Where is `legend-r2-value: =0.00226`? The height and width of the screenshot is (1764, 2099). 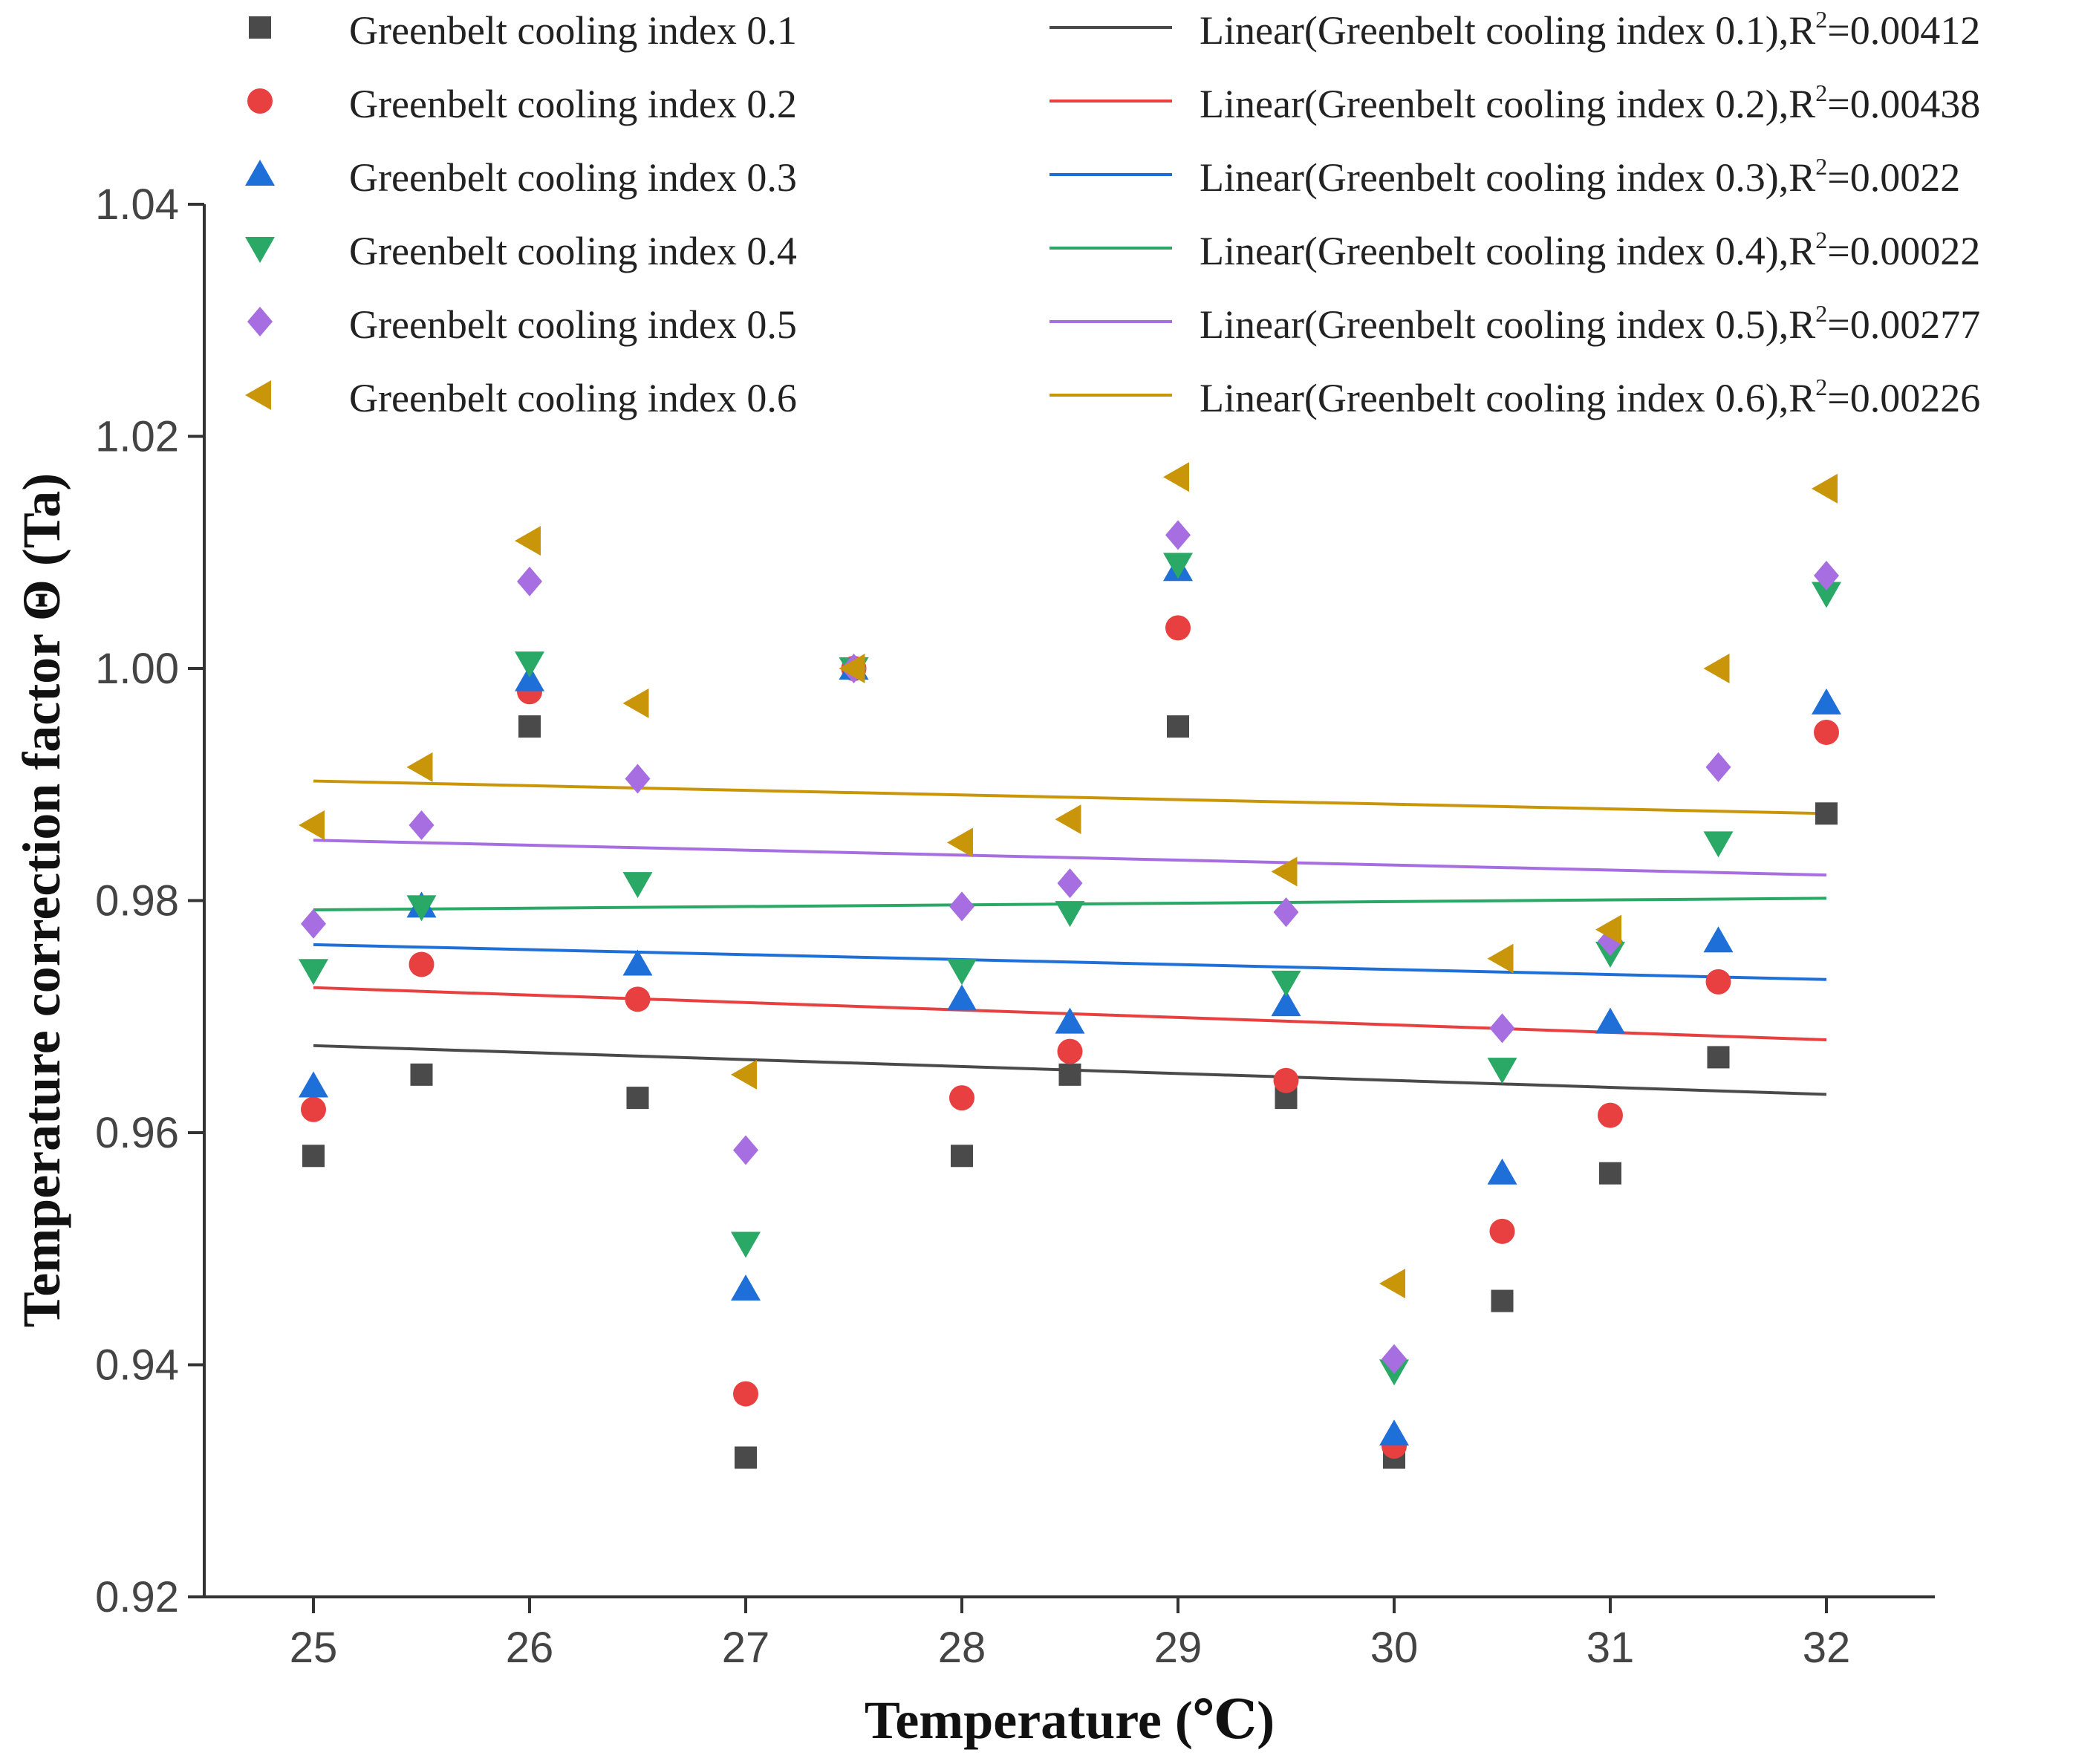
legend-r2-value: =0.00226 is located at coordinates (1904, 398).